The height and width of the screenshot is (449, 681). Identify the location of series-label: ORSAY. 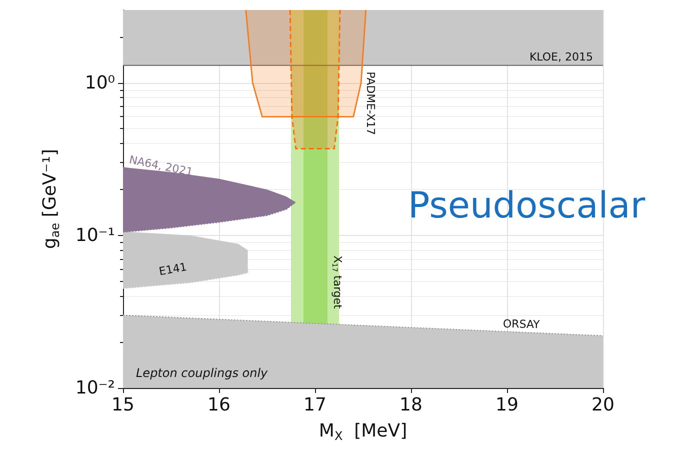
(521, 324).